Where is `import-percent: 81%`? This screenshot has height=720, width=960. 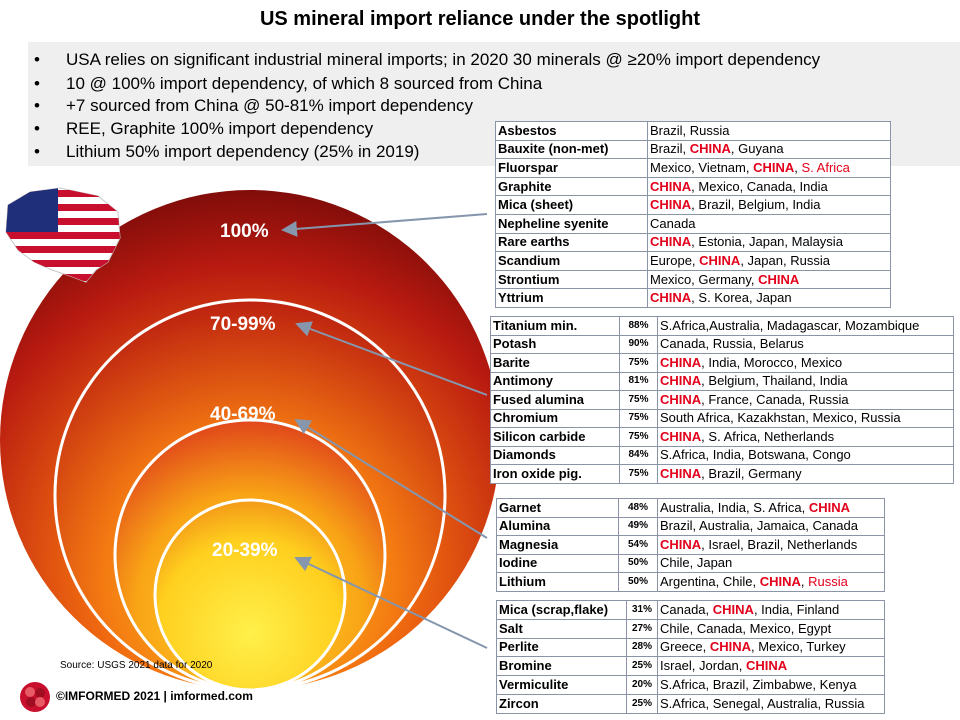
import-percent: 81% is located at coordinates (638, 381).